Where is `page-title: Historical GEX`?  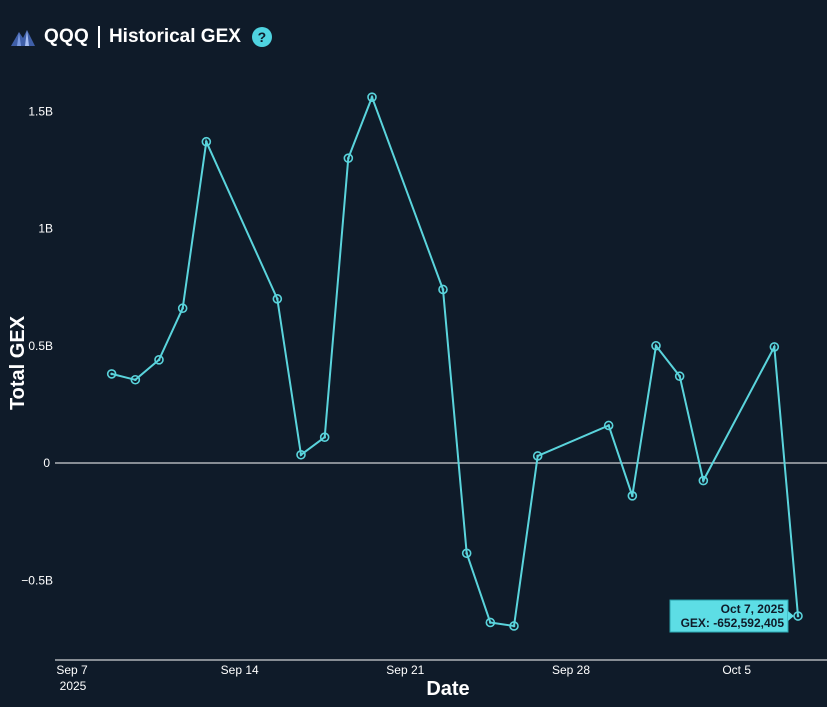 page-title: Historical GEX is located at coordinates (174, 36).